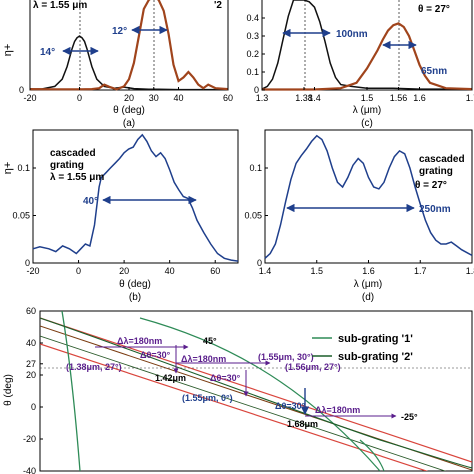  Describe the element at coordinates (60, 5) in the screenshot. I see `annotation-lambda-a: λ = 1.55 μm` at that location.